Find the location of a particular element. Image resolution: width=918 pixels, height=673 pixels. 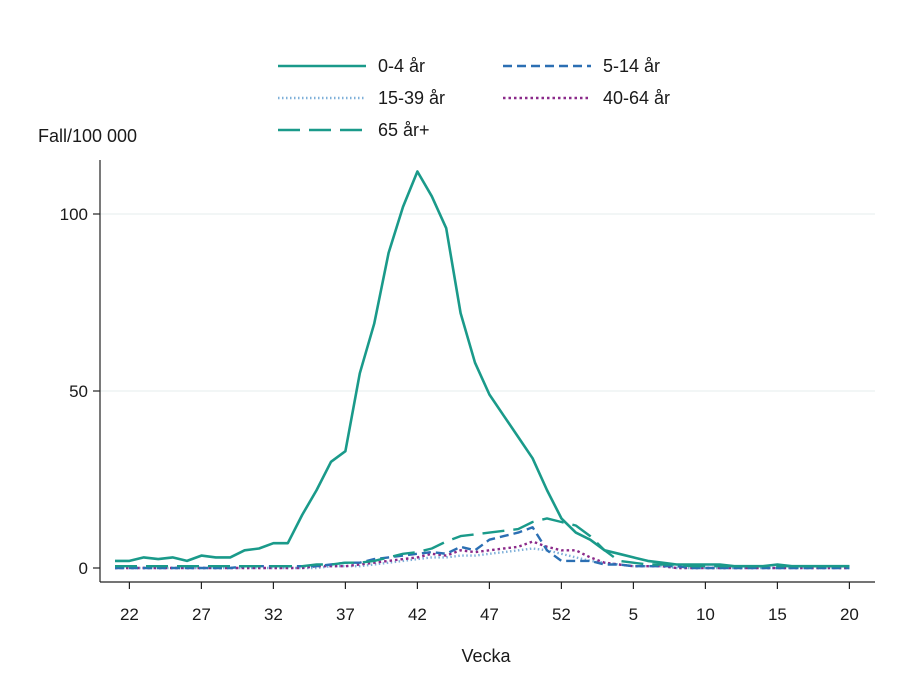

x-tick-label: 10 is located at coordinates (705, 614).